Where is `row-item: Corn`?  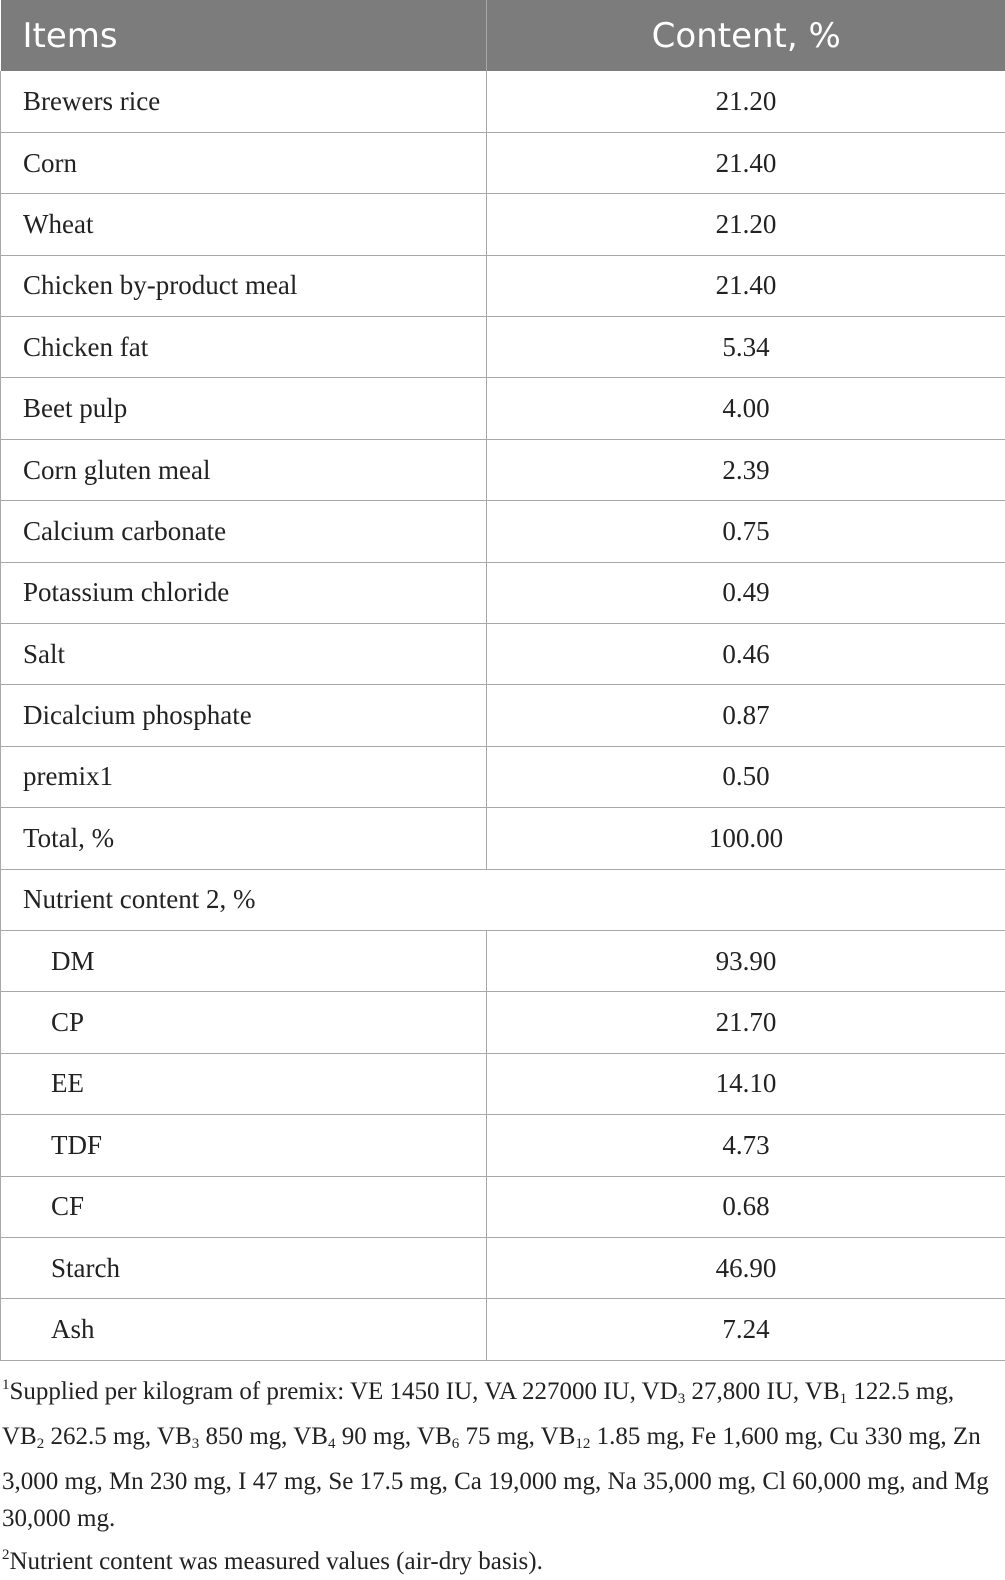
row-item: Corn is located at coordinates (244, 162).